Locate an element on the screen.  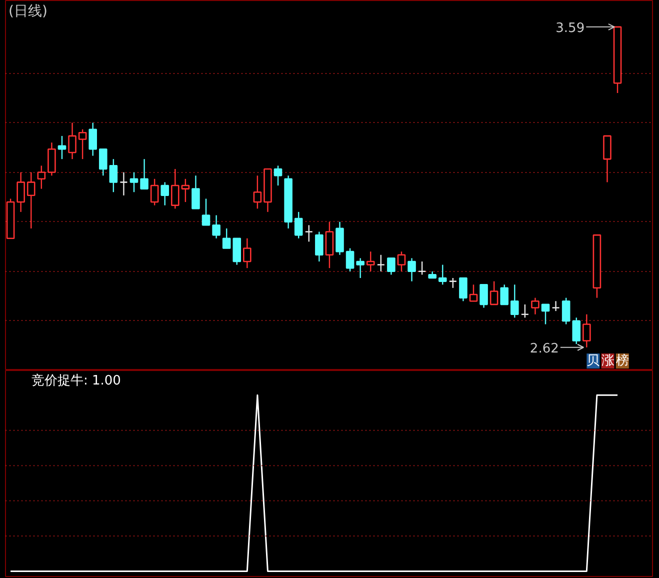
annotation: 贝涨榜 is located at coordinates (607, 361).